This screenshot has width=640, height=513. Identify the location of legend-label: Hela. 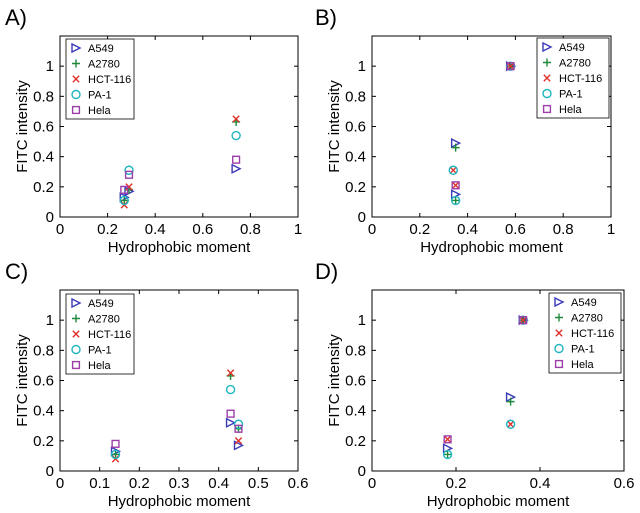
(100, 111).